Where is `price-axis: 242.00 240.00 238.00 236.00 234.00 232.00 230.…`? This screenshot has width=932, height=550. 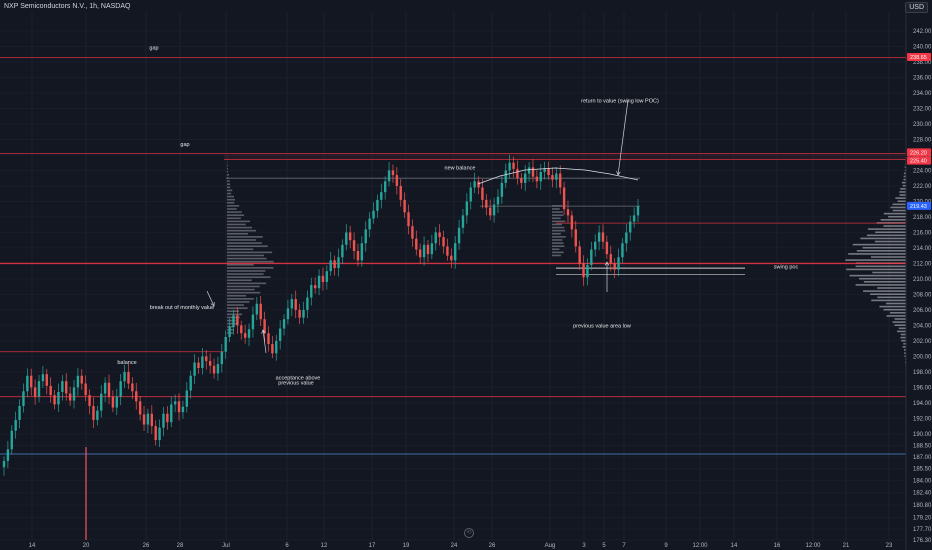 price-axis: 242.00 240.00 238.00 236.00 234.00 232.00 230.… is located at coordinates (918, 281).